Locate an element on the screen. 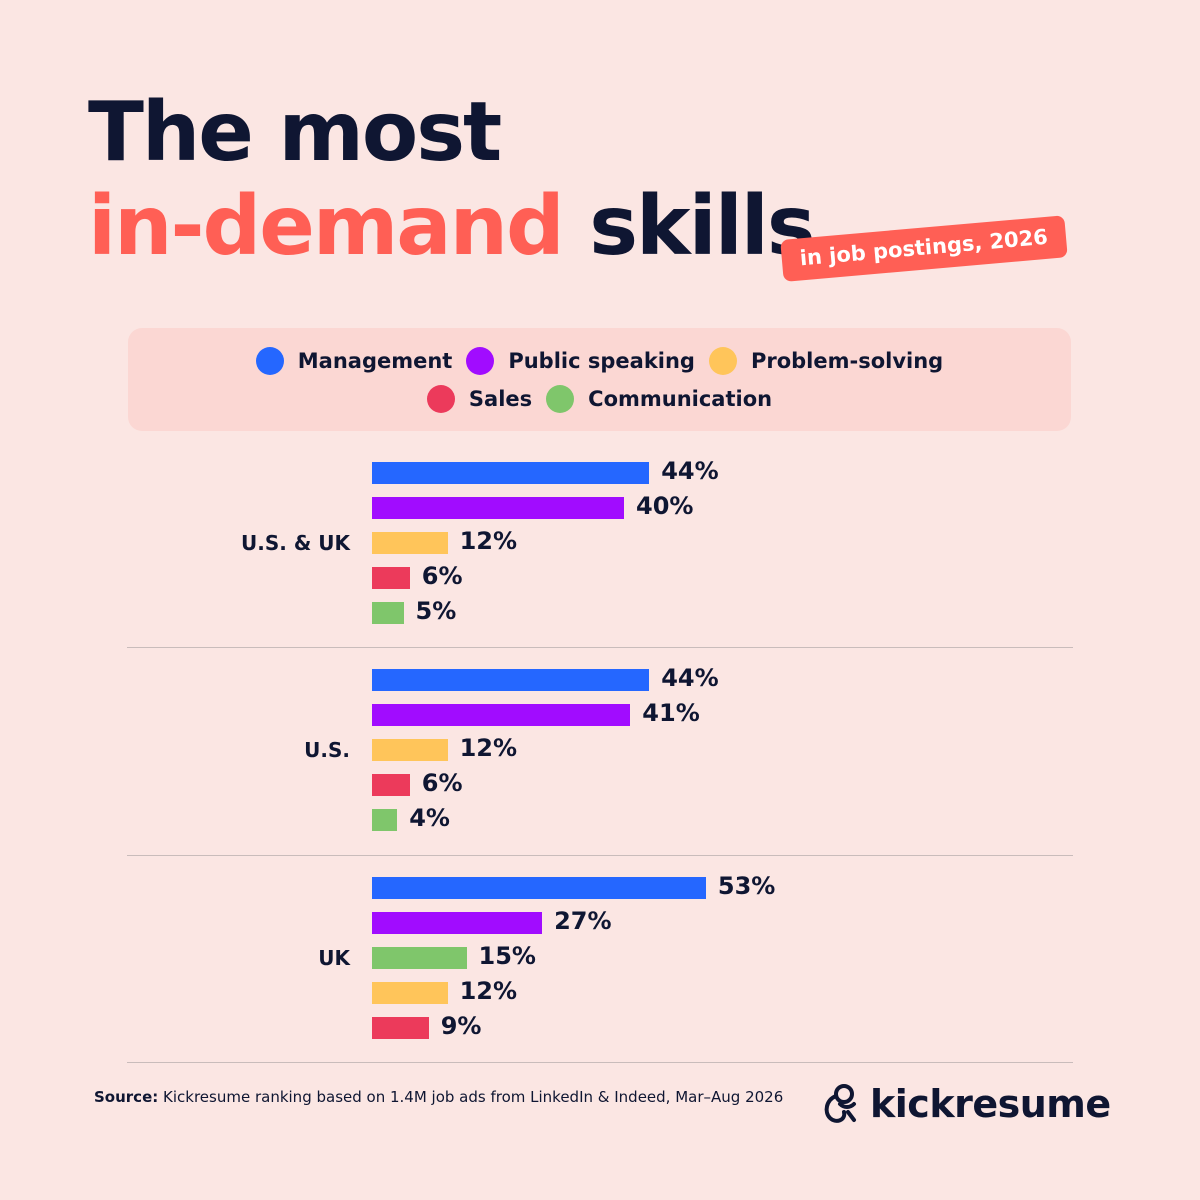 The width and height of the screenshot is (1200, 1200). legend-item-management: Management is located at coordinates (354, 360).